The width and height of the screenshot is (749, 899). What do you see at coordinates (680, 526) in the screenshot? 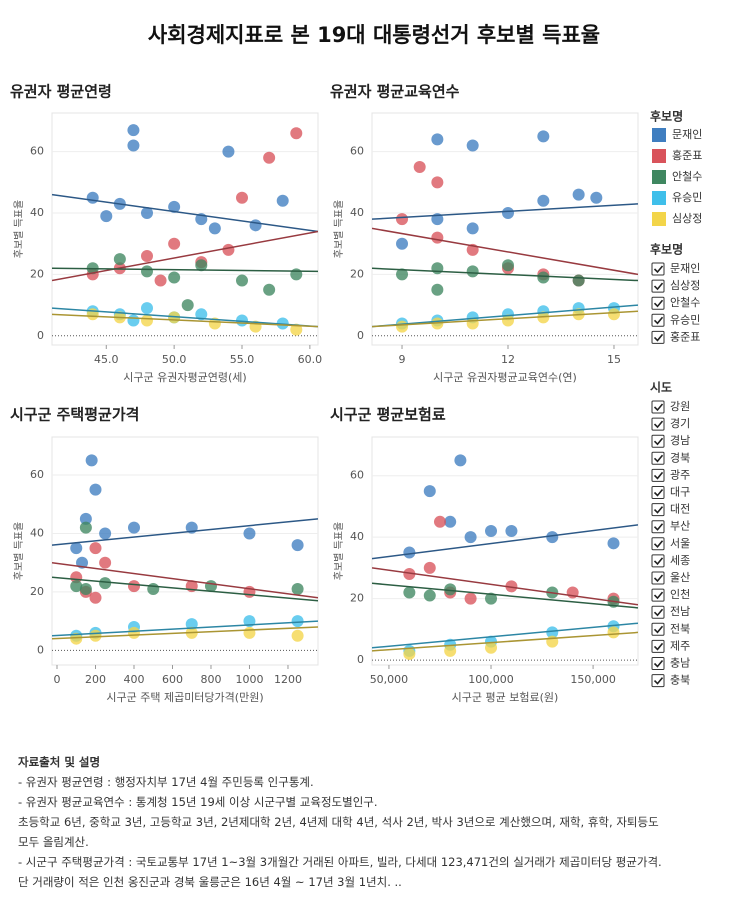
I see `filter-option: 부산` at bounding box center [680, 526].